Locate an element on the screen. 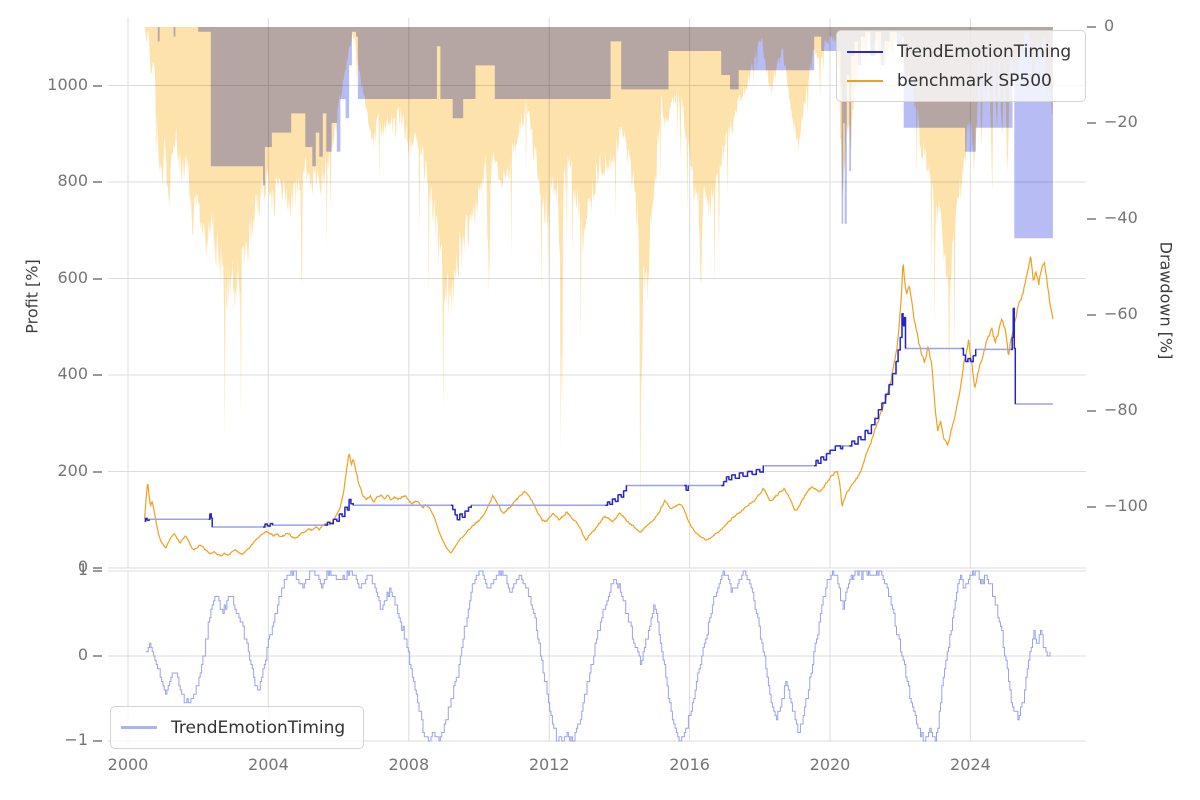 The image size is (1200, 800). year-tick-label: 2004 is located at coordinates (268, 764).